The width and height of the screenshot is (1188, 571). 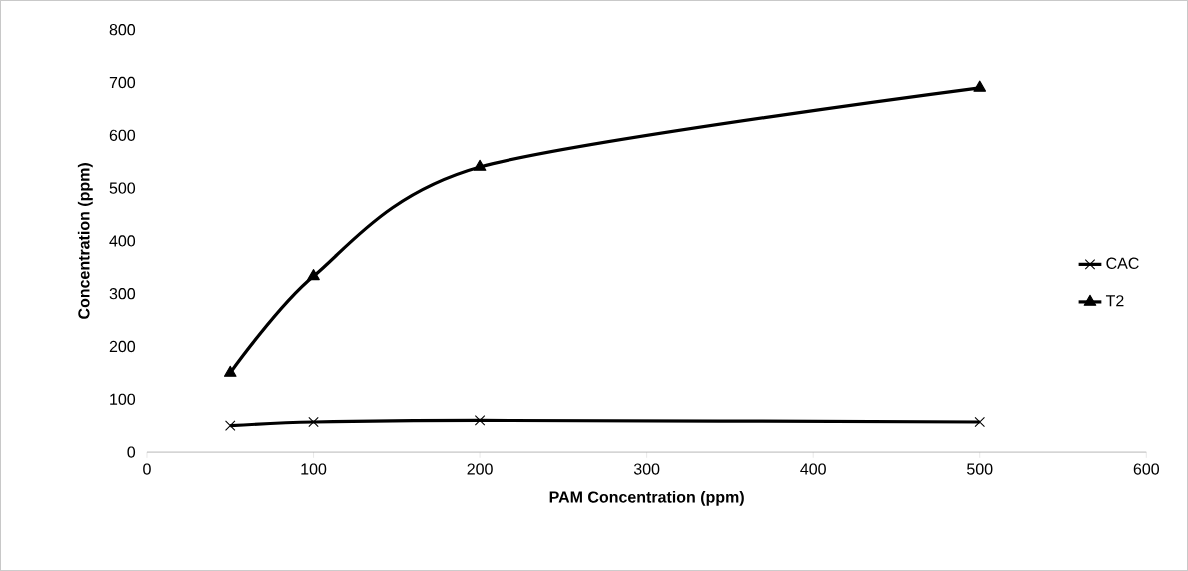 I want to click on y-axis-title: Concentration (ppm), so click(x=85, y=241).